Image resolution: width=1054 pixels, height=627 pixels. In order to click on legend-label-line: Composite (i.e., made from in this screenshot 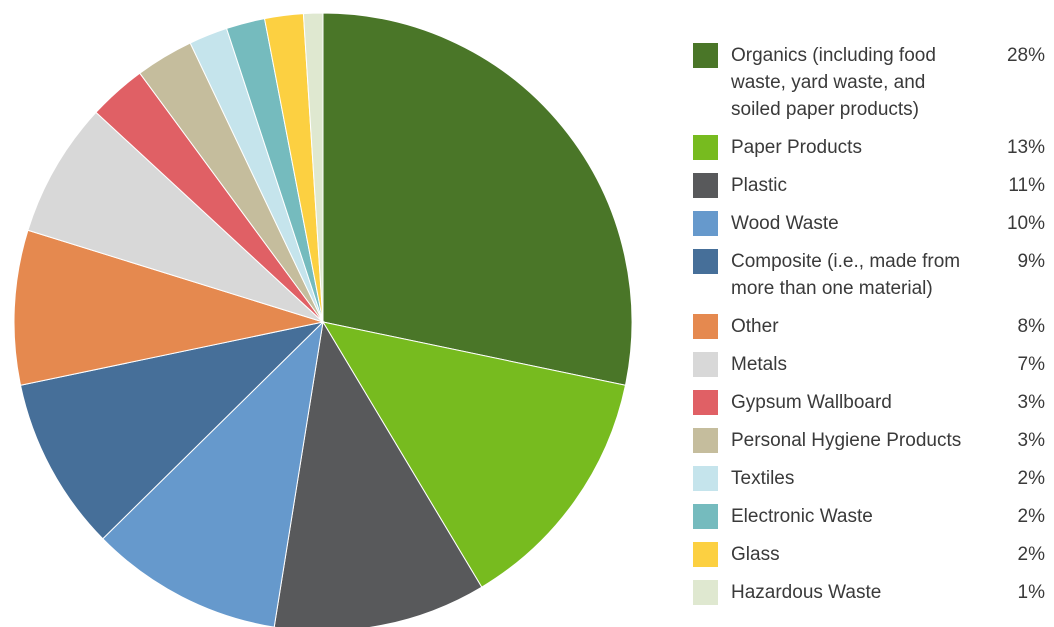, I will do `click(846, 261)`.